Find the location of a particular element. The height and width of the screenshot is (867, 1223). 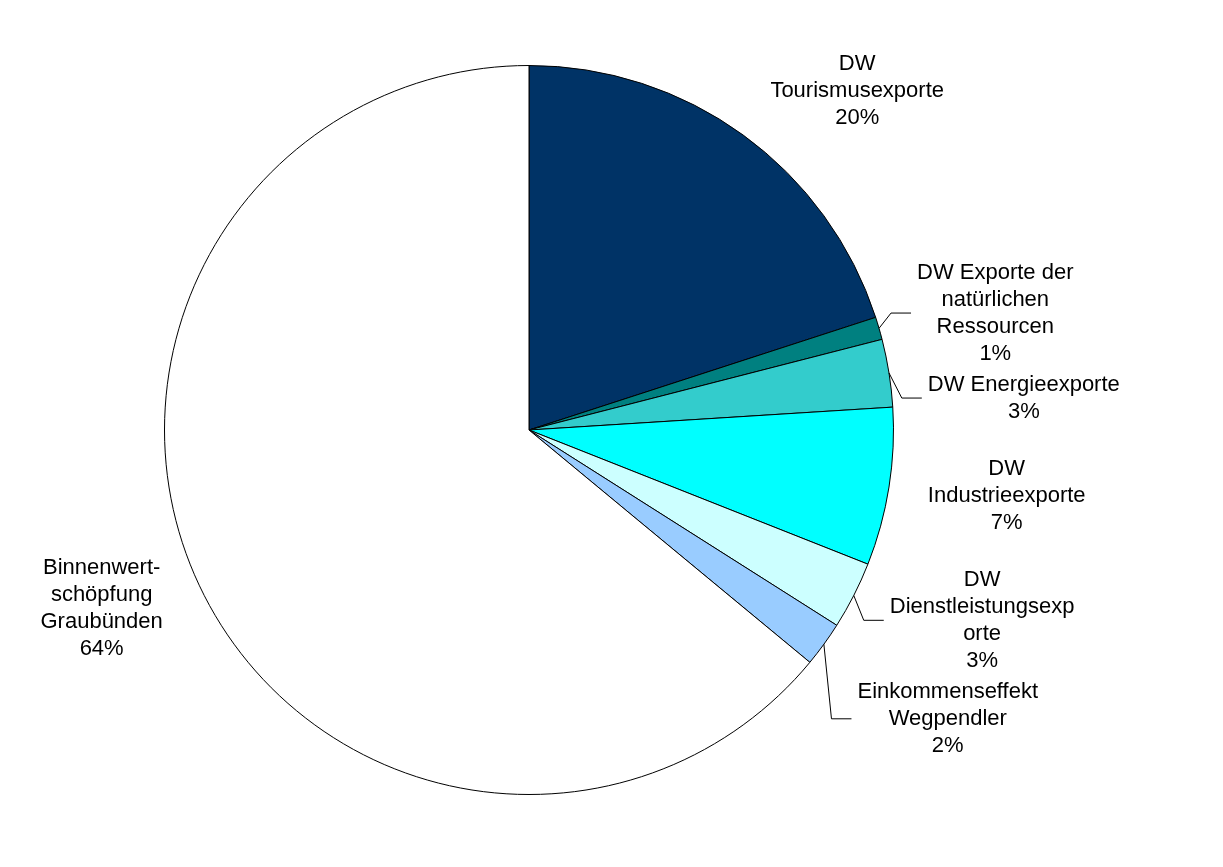

slice-label: Einkommenseffekt Wegpendler is located at coordinates (948, 703).